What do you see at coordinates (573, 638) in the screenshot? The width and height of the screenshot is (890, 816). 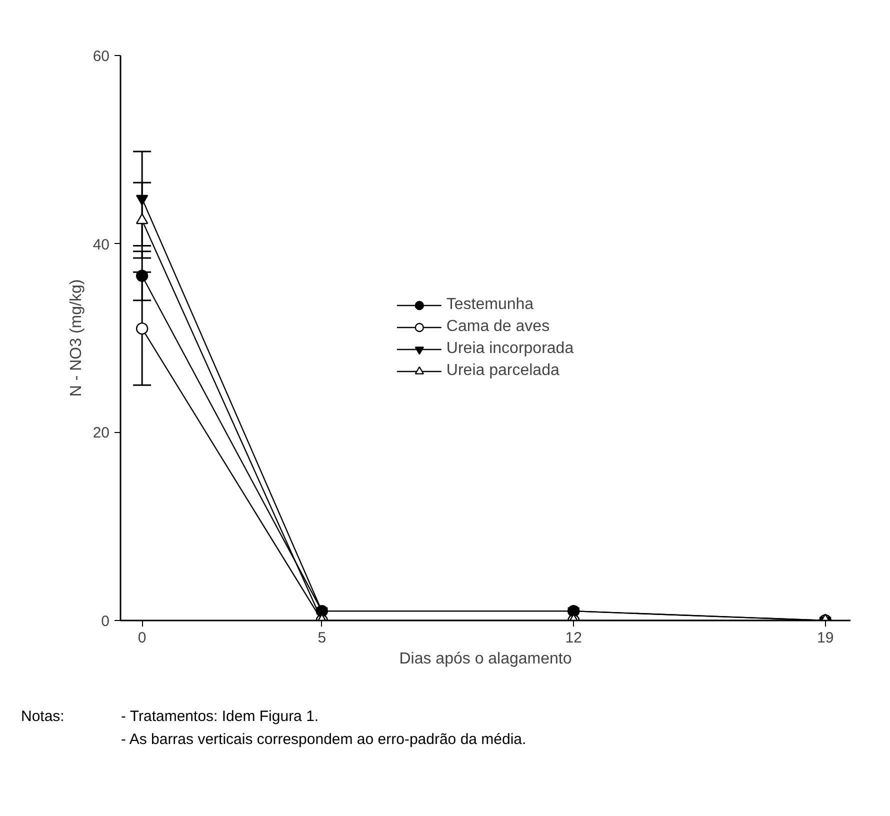 I see `x-tick-label: 12` at bounding box center [573, 638].